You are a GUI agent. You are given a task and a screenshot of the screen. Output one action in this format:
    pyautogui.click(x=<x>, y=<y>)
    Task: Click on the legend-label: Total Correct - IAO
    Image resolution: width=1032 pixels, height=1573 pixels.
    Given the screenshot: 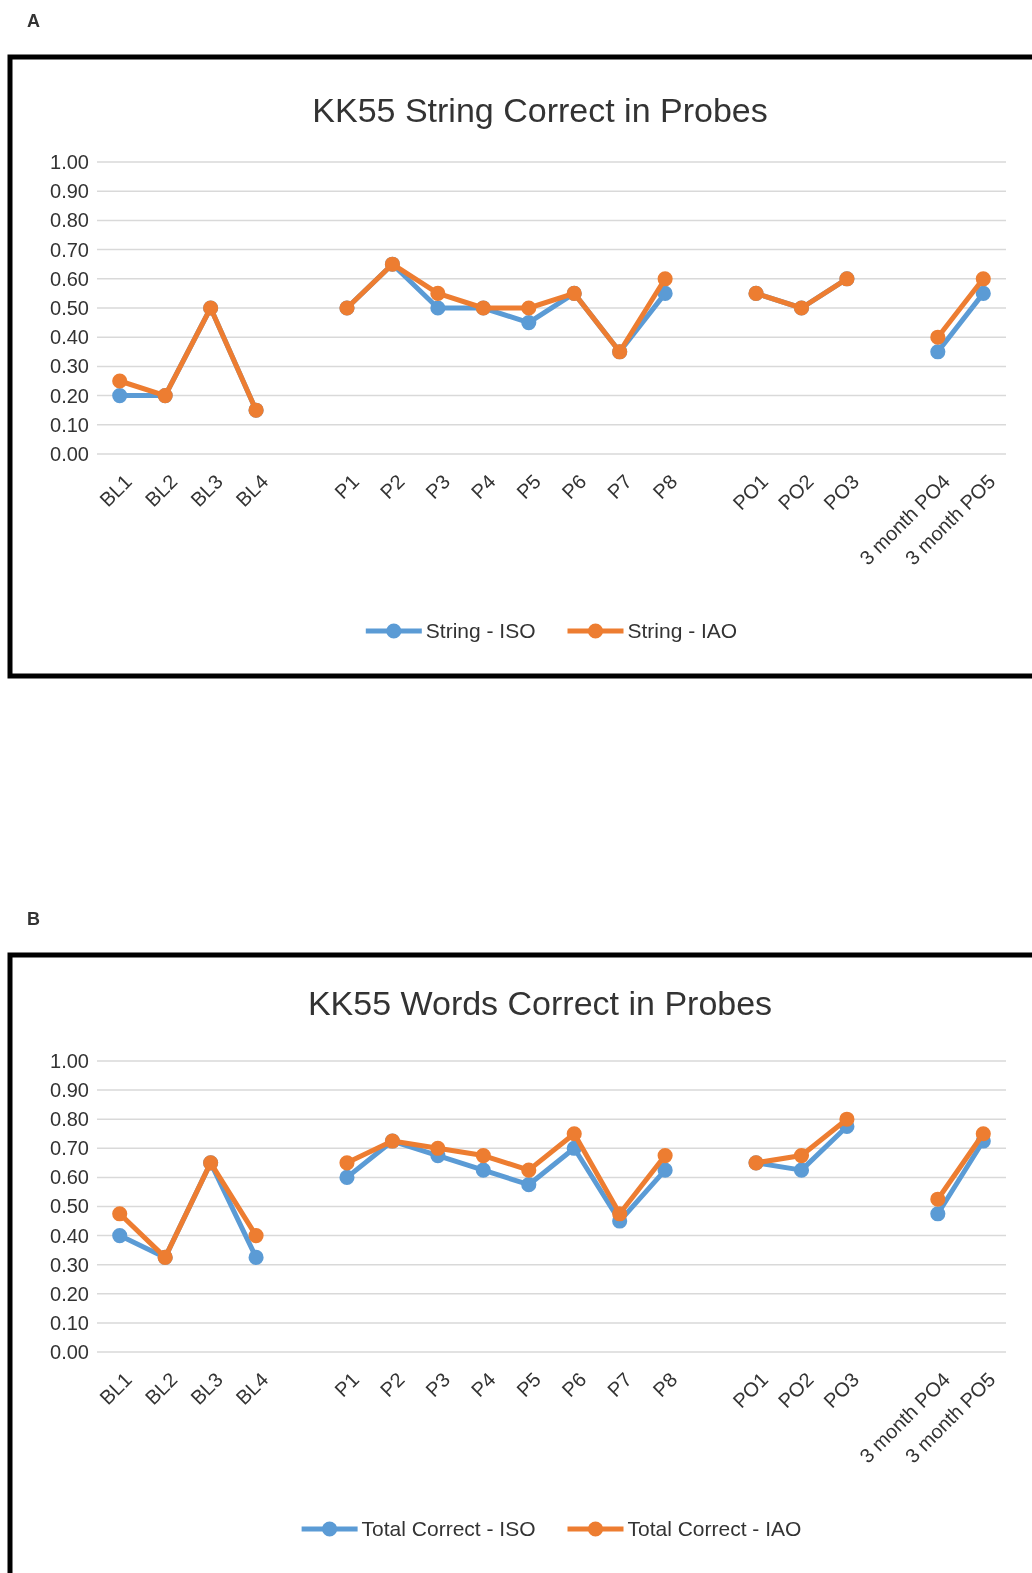 What is the action you would take?
    pyautogui.click(x=714, y=1528)
    